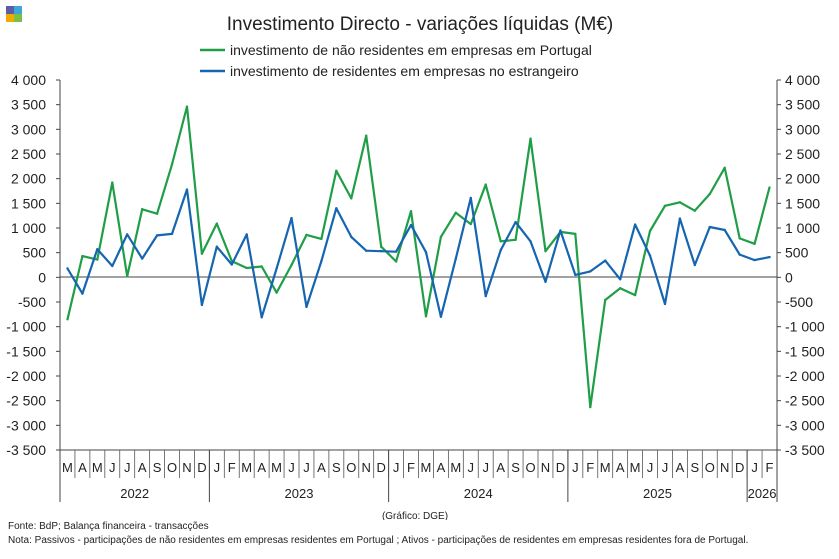 This screenshot has width=839, height=559. Describe the element at coordinates (26, 327) in the screenshot. I see `y-tick-label-left: -1 000` at that location.